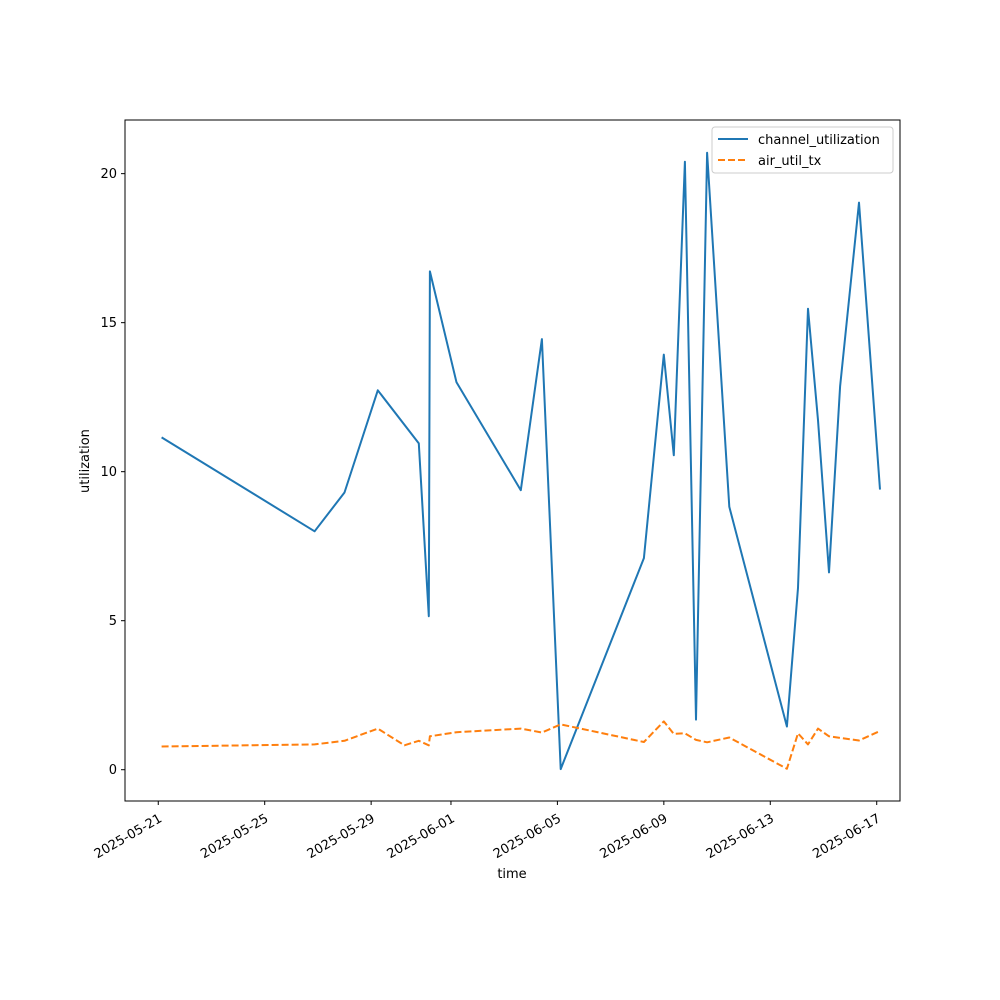  What do you see at coordinates (740, 836) in the screenshot?
I see `x-tick-label: 2025-06-13` at bounding box center [740, 836].